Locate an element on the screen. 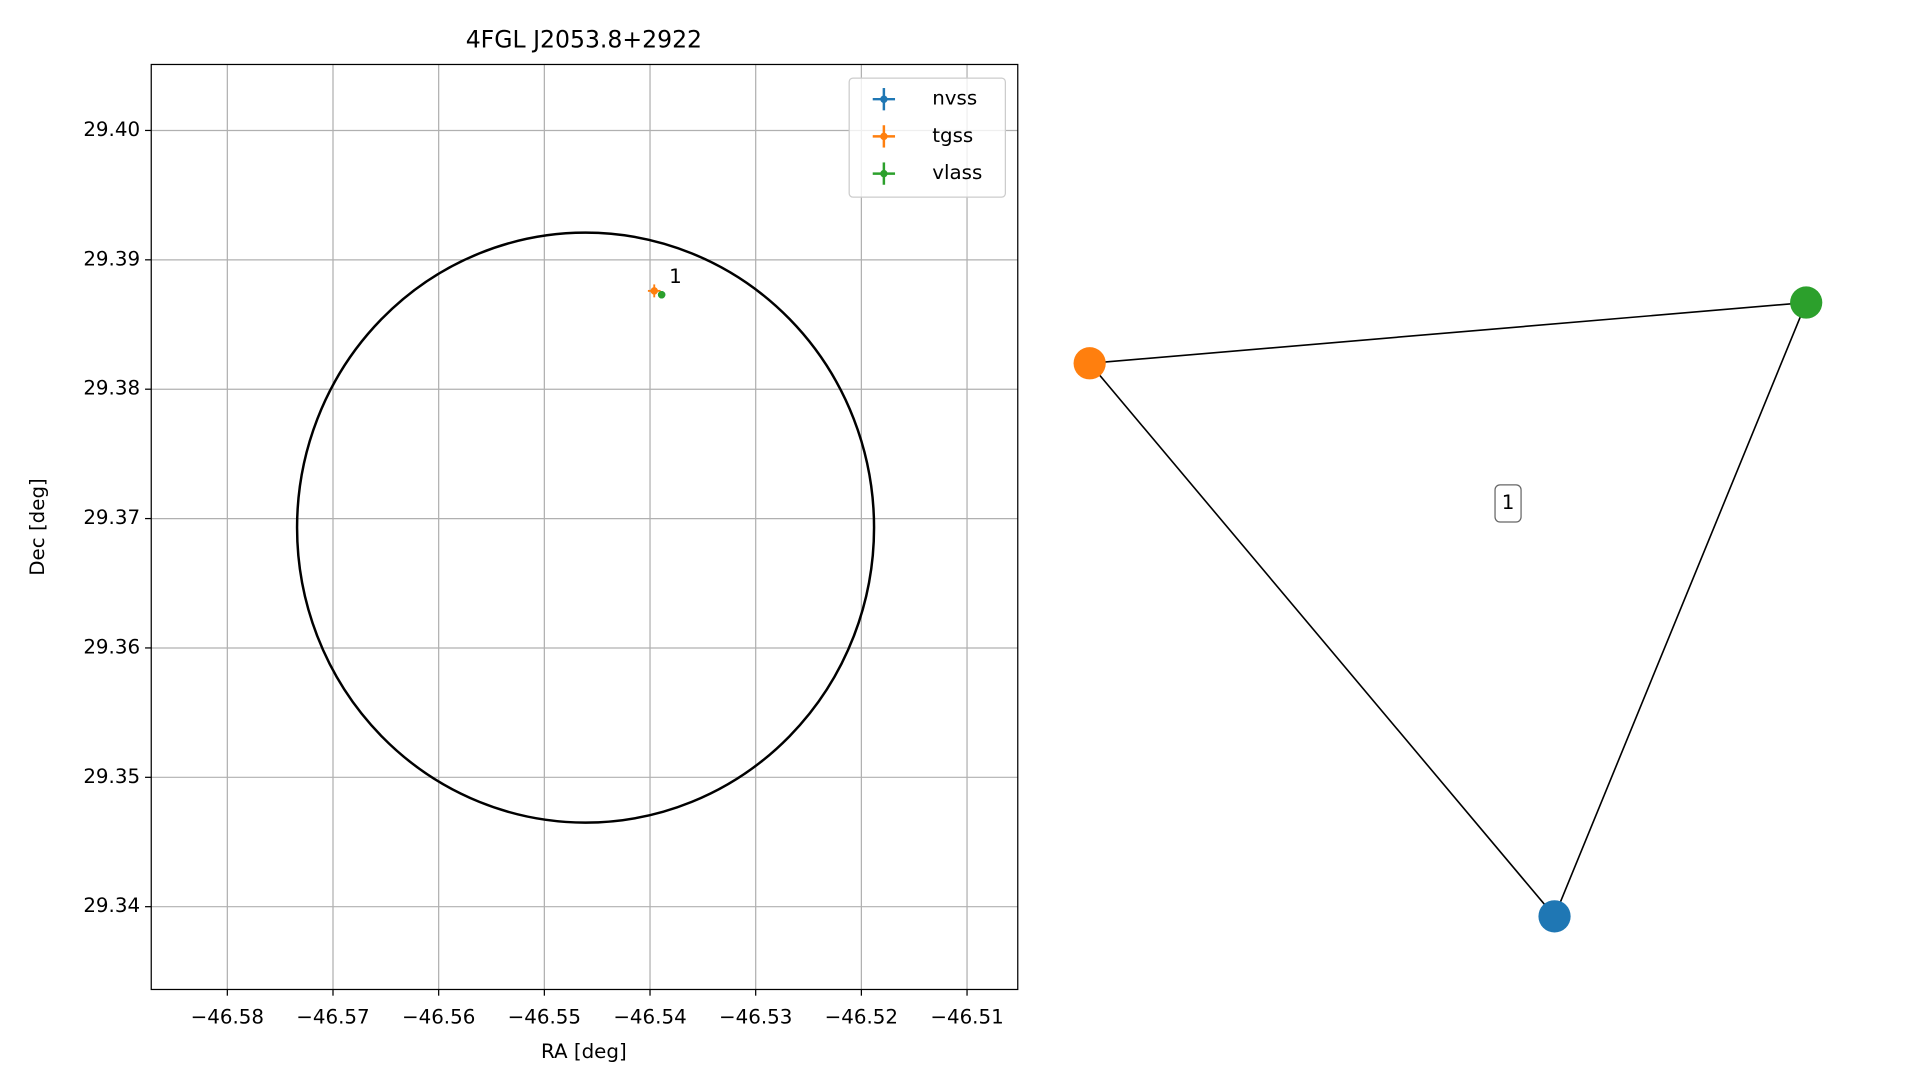  x-tick-label: −46.51 is located at coordinates (966, 1017).